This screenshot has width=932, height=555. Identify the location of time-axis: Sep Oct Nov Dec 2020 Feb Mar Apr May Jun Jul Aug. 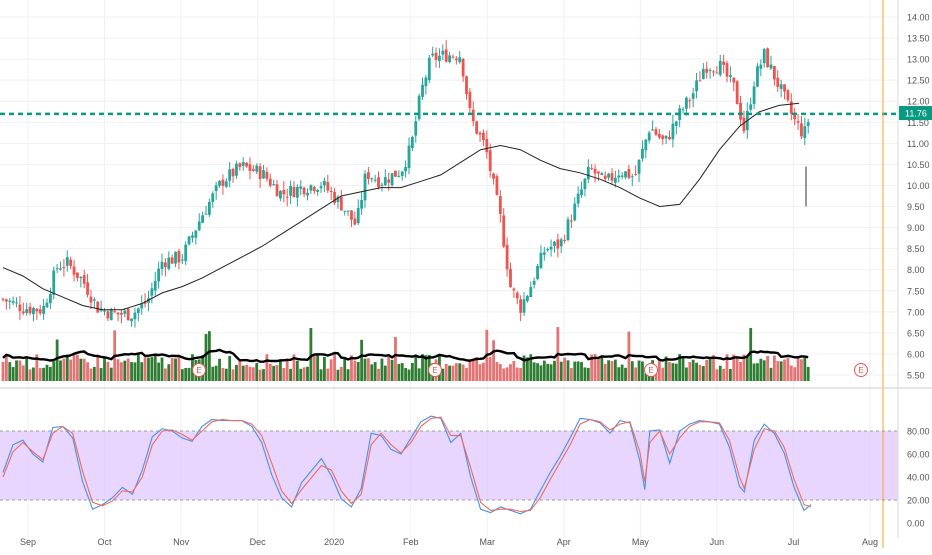
(449, 542).